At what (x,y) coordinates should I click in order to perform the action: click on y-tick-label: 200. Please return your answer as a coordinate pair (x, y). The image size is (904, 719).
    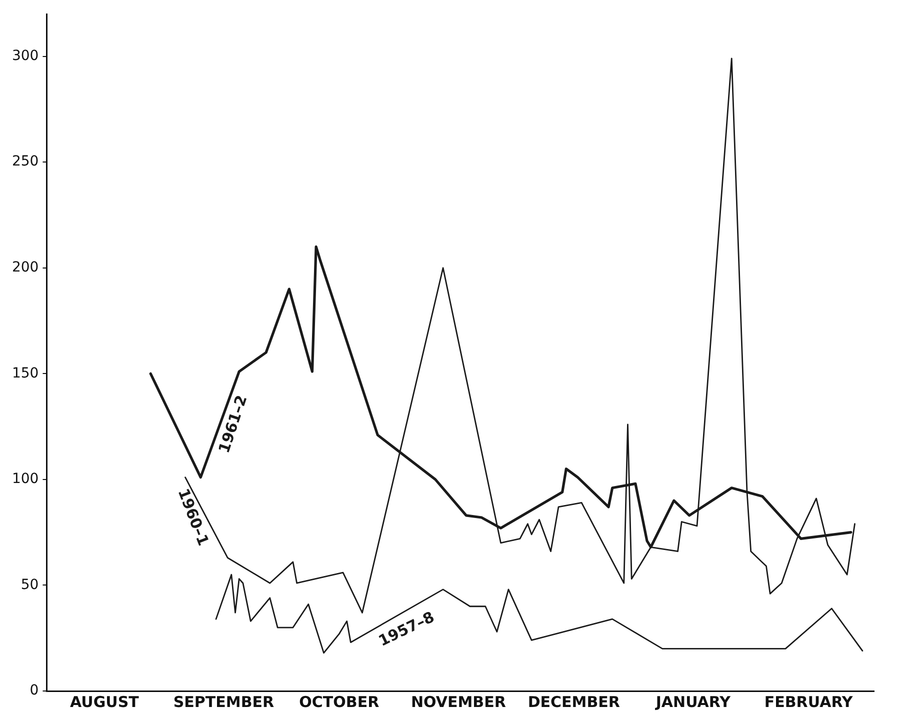
    Looking at the image, I should click on (25, 268).